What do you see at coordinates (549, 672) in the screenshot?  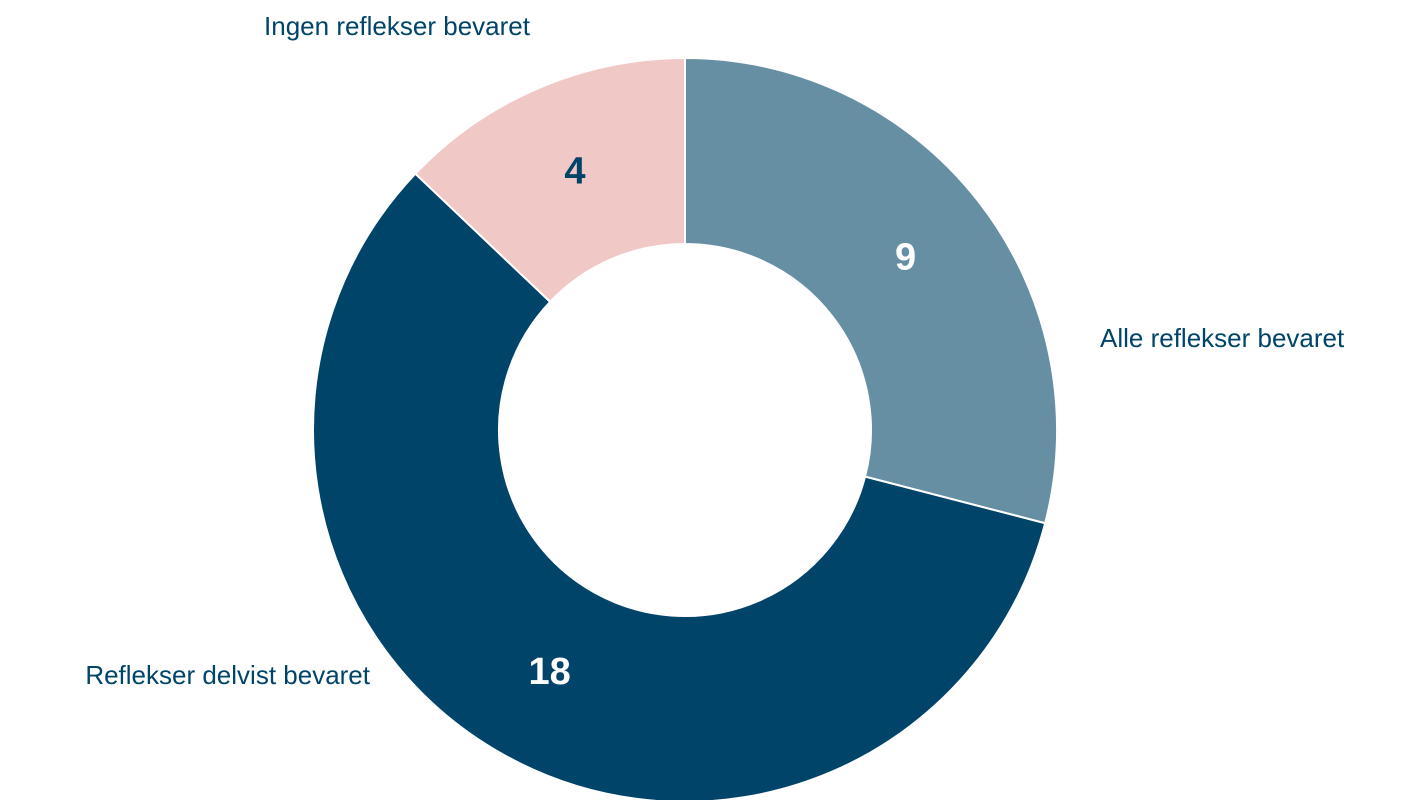 I see `value-label: 18` at bounding box center [549, 672].